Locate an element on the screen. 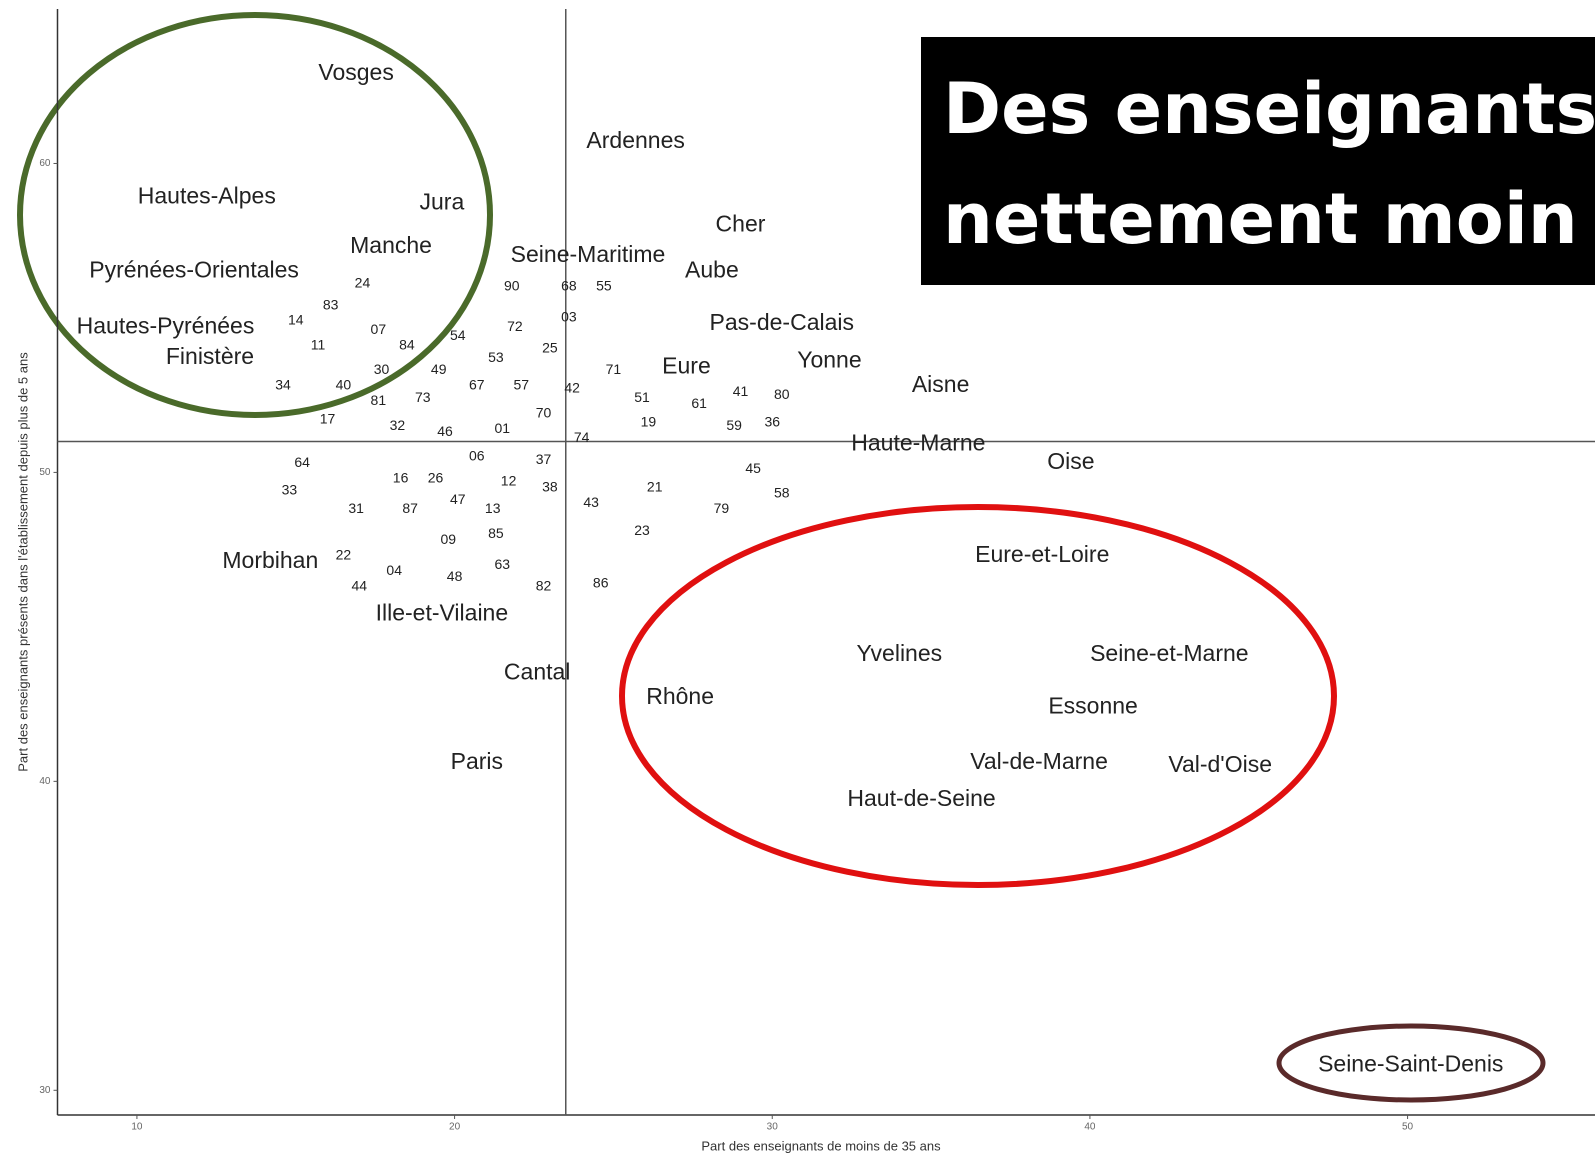 Image resolution: width=1595 pixels, height=1176 pixels. point-label: 31 is located at coordinates (356, 508).